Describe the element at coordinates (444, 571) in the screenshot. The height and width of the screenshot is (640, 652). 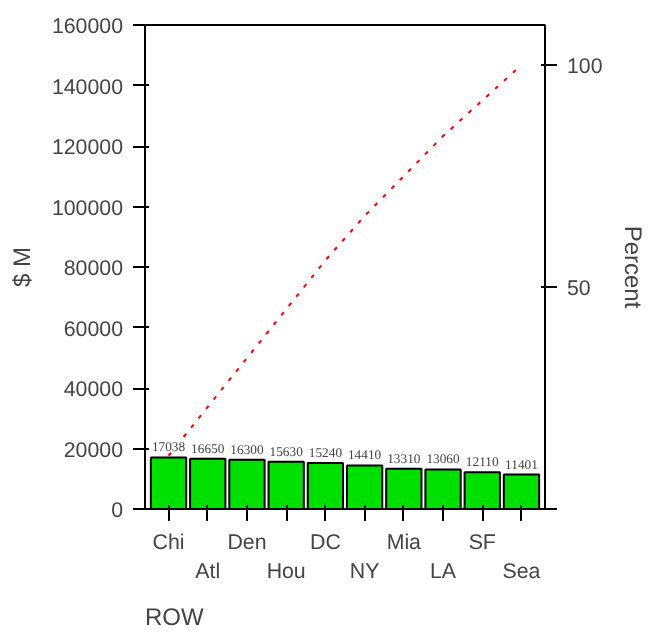
I see `x-tick-label: LA` at that location.